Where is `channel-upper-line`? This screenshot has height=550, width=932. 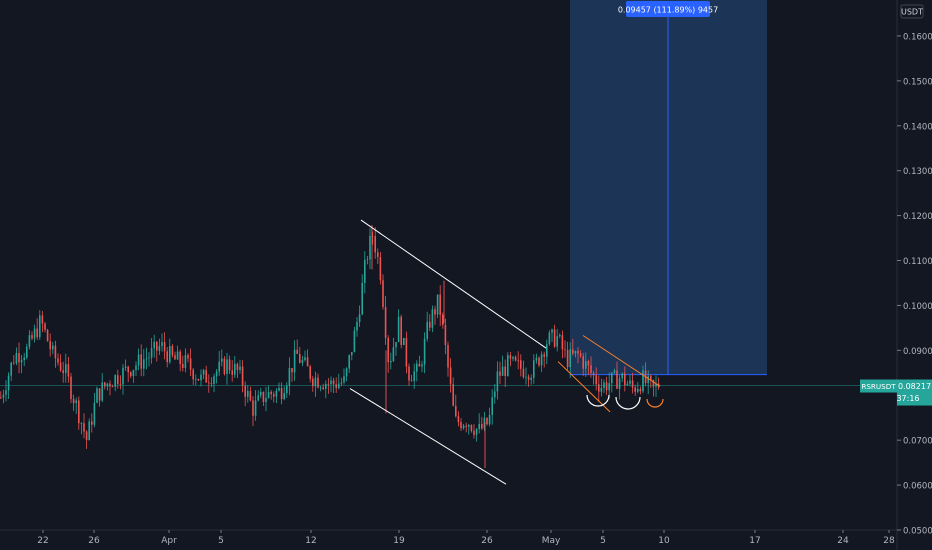
channel-upper-line is located at coordinates (453, 284).